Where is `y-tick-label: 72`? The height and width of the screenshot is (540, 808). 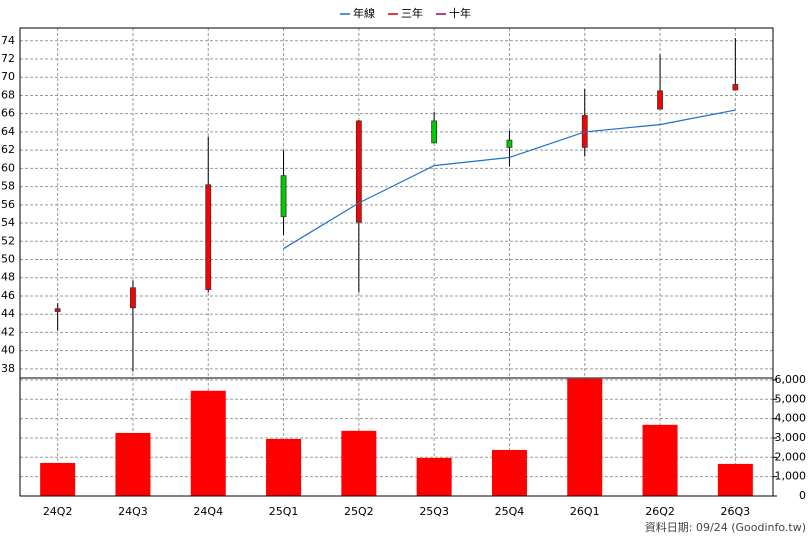 y-tick-label: 72 is located at coordinates (8, 58).